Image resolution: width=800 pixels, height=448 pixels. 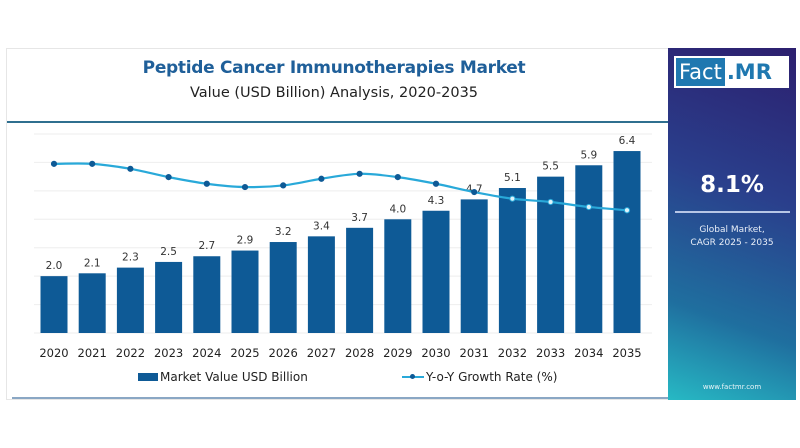 What do you see at coordinates (206, 246) in the screenshot?
I see `bar-data-label: 2.7` at bounding box center [206, 246].